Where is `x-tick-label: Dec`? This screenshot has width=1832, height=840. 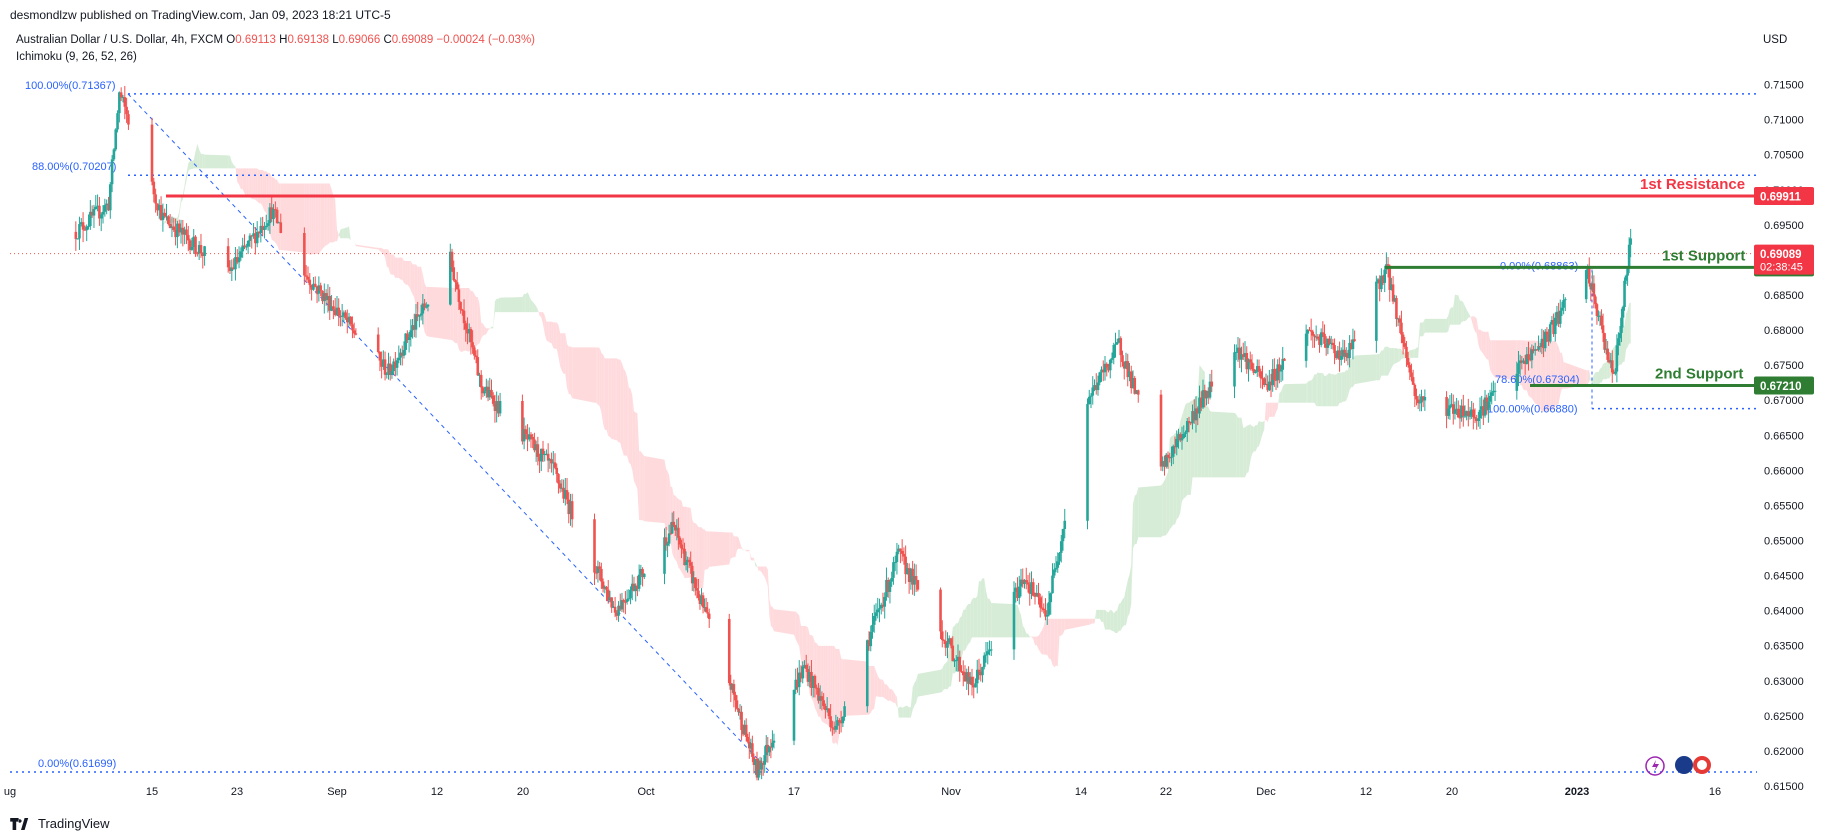
x-tick-label: Dec is located at coordinates (1266, 792).